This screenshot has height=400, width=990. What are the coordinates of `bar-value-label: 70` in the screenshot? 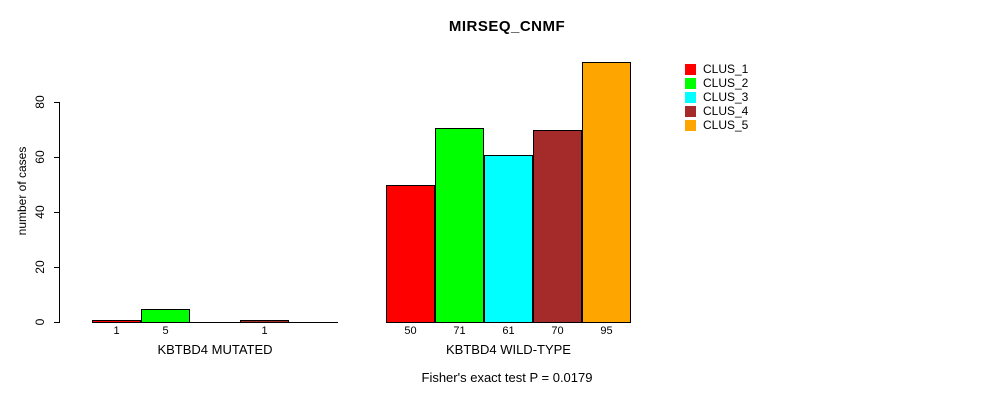 It's located at (557, 331).